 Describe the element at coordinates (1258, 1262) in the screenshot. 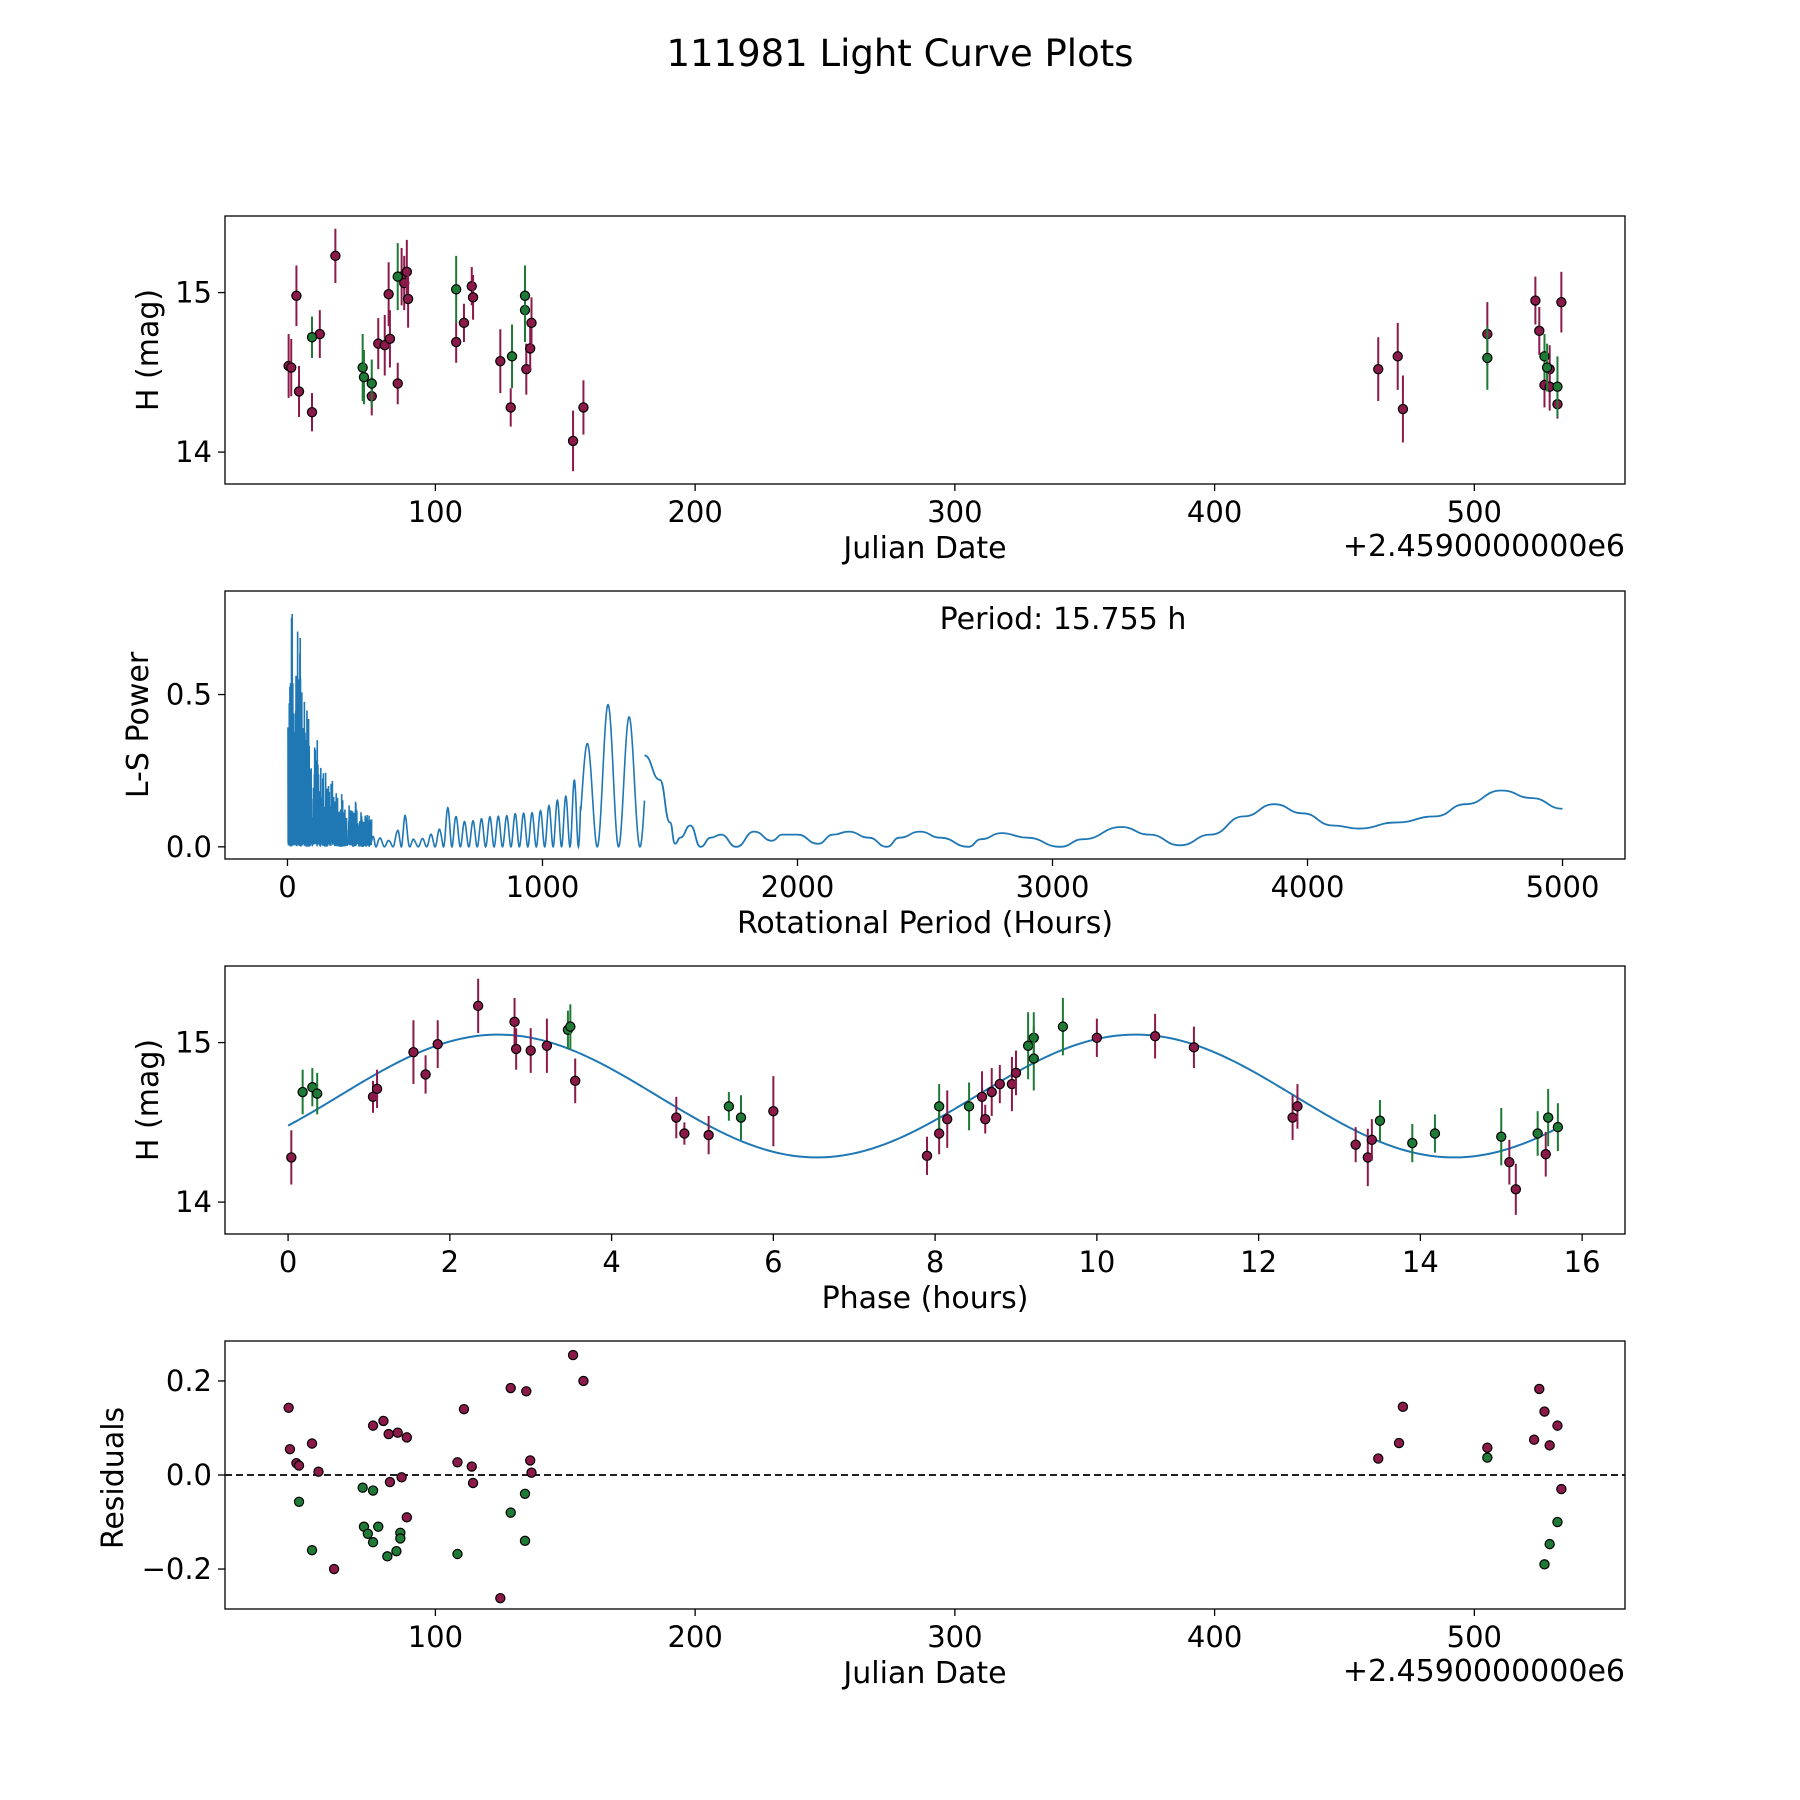

I see `x-tick-label: 12` at that location.